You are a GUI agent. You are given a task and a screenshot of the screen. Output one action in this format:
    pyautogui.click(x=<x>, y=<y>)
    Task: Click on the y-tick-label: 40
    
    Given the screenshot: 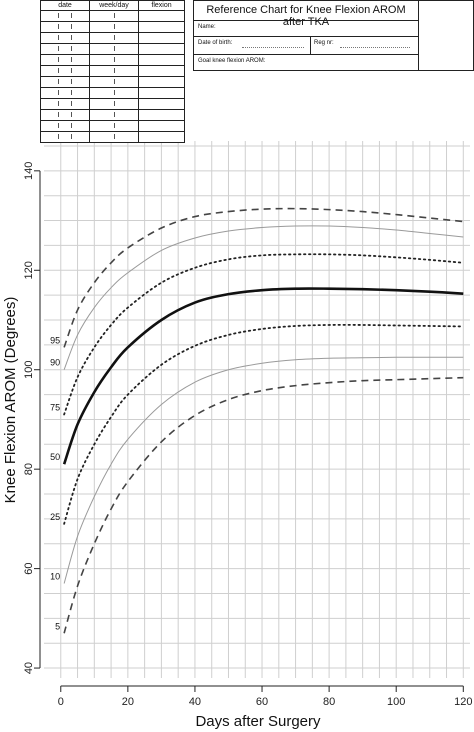 What is the action you would take?
    pyautogui.click(x=29, y=668)
    